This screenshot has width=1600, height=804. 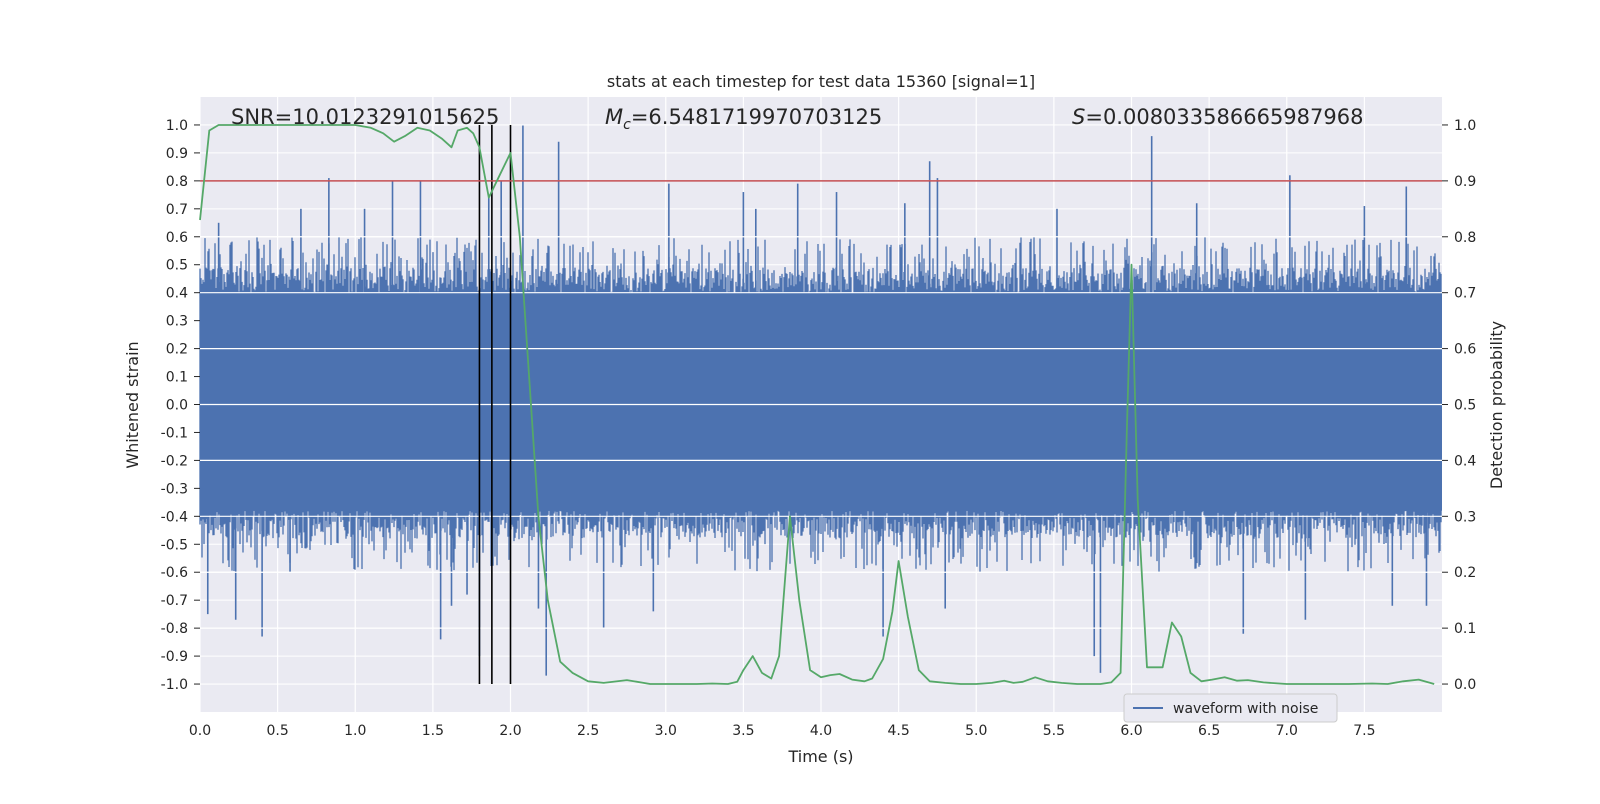 What do you see at coordinates (820, 756) in the screenshot?
I see `x-axis-label: Time (s)` at bounding box center [820, 756].